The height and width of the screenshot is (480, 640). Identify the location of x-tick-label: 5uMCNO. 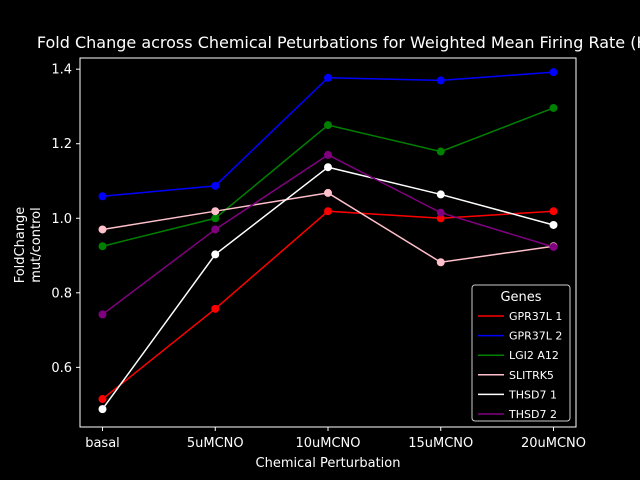
(215, 443).